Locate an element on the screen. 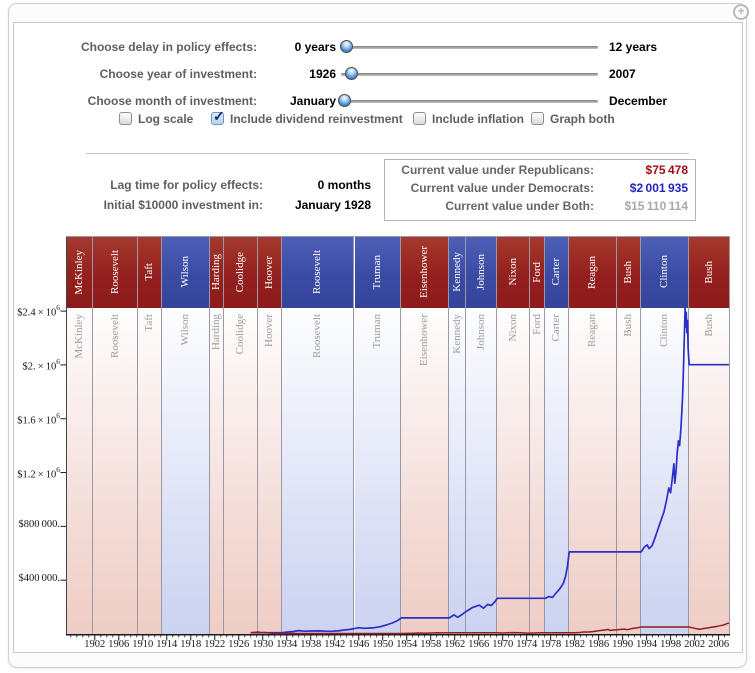 Image resolution: width=755 pixels, height=673 pixels. president-plot-band: Nixon is located at coordinates (513, 471).